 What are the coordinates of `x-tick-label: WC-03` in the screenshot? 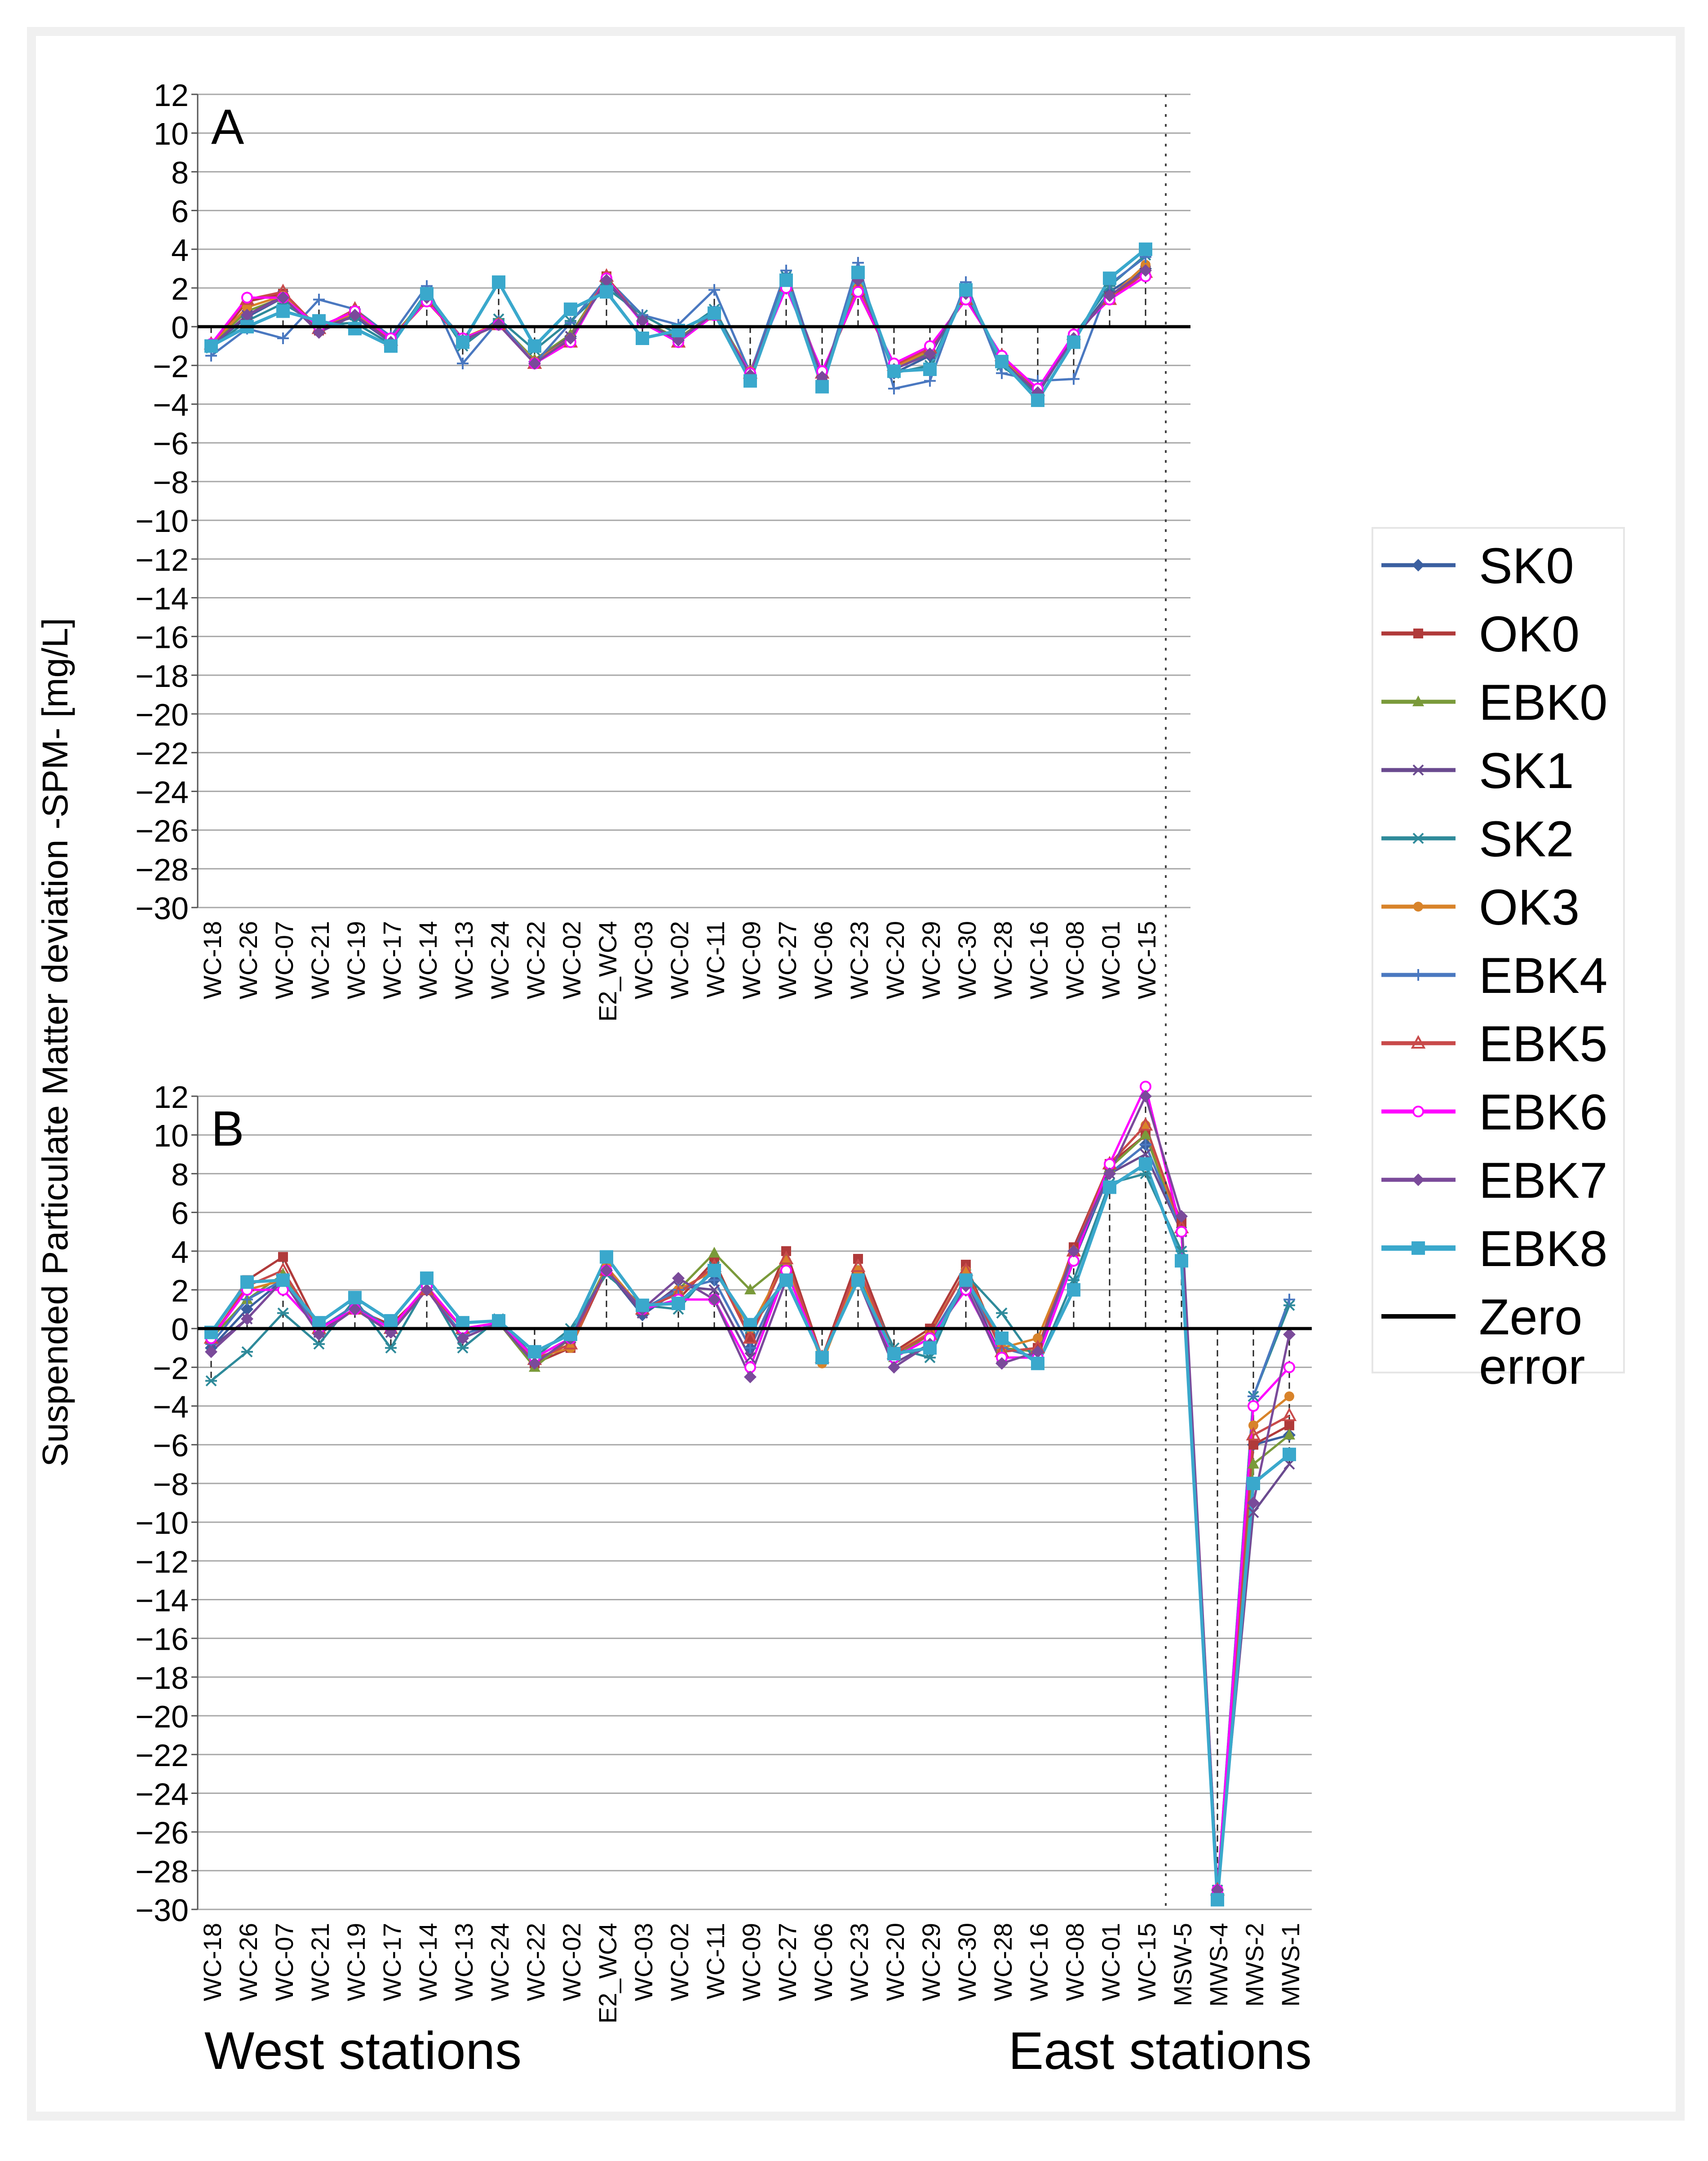 It's located at (643, 960).